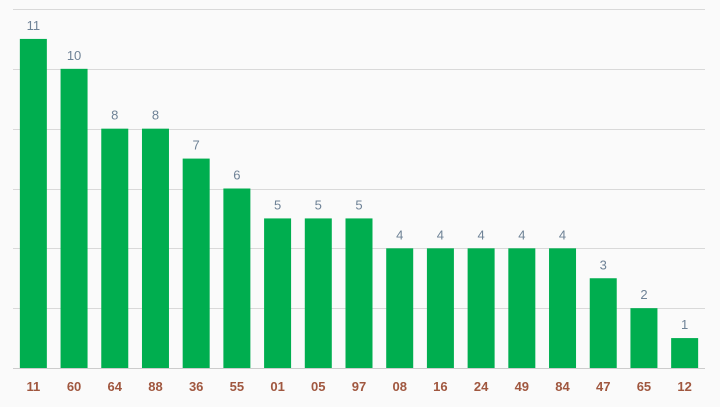 The image size is (720, 407). I want to click on x-tick-label: 01, so click(277, 386).